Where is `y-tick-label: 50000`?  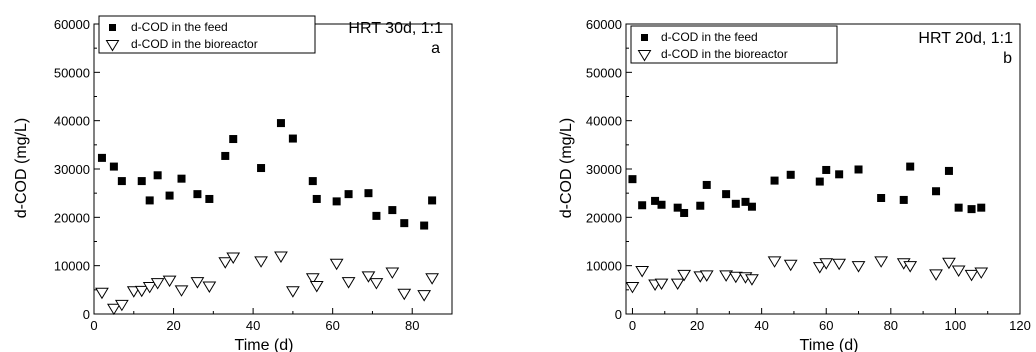
y-tick-label: 50000 is located at coordinates (604, 72).